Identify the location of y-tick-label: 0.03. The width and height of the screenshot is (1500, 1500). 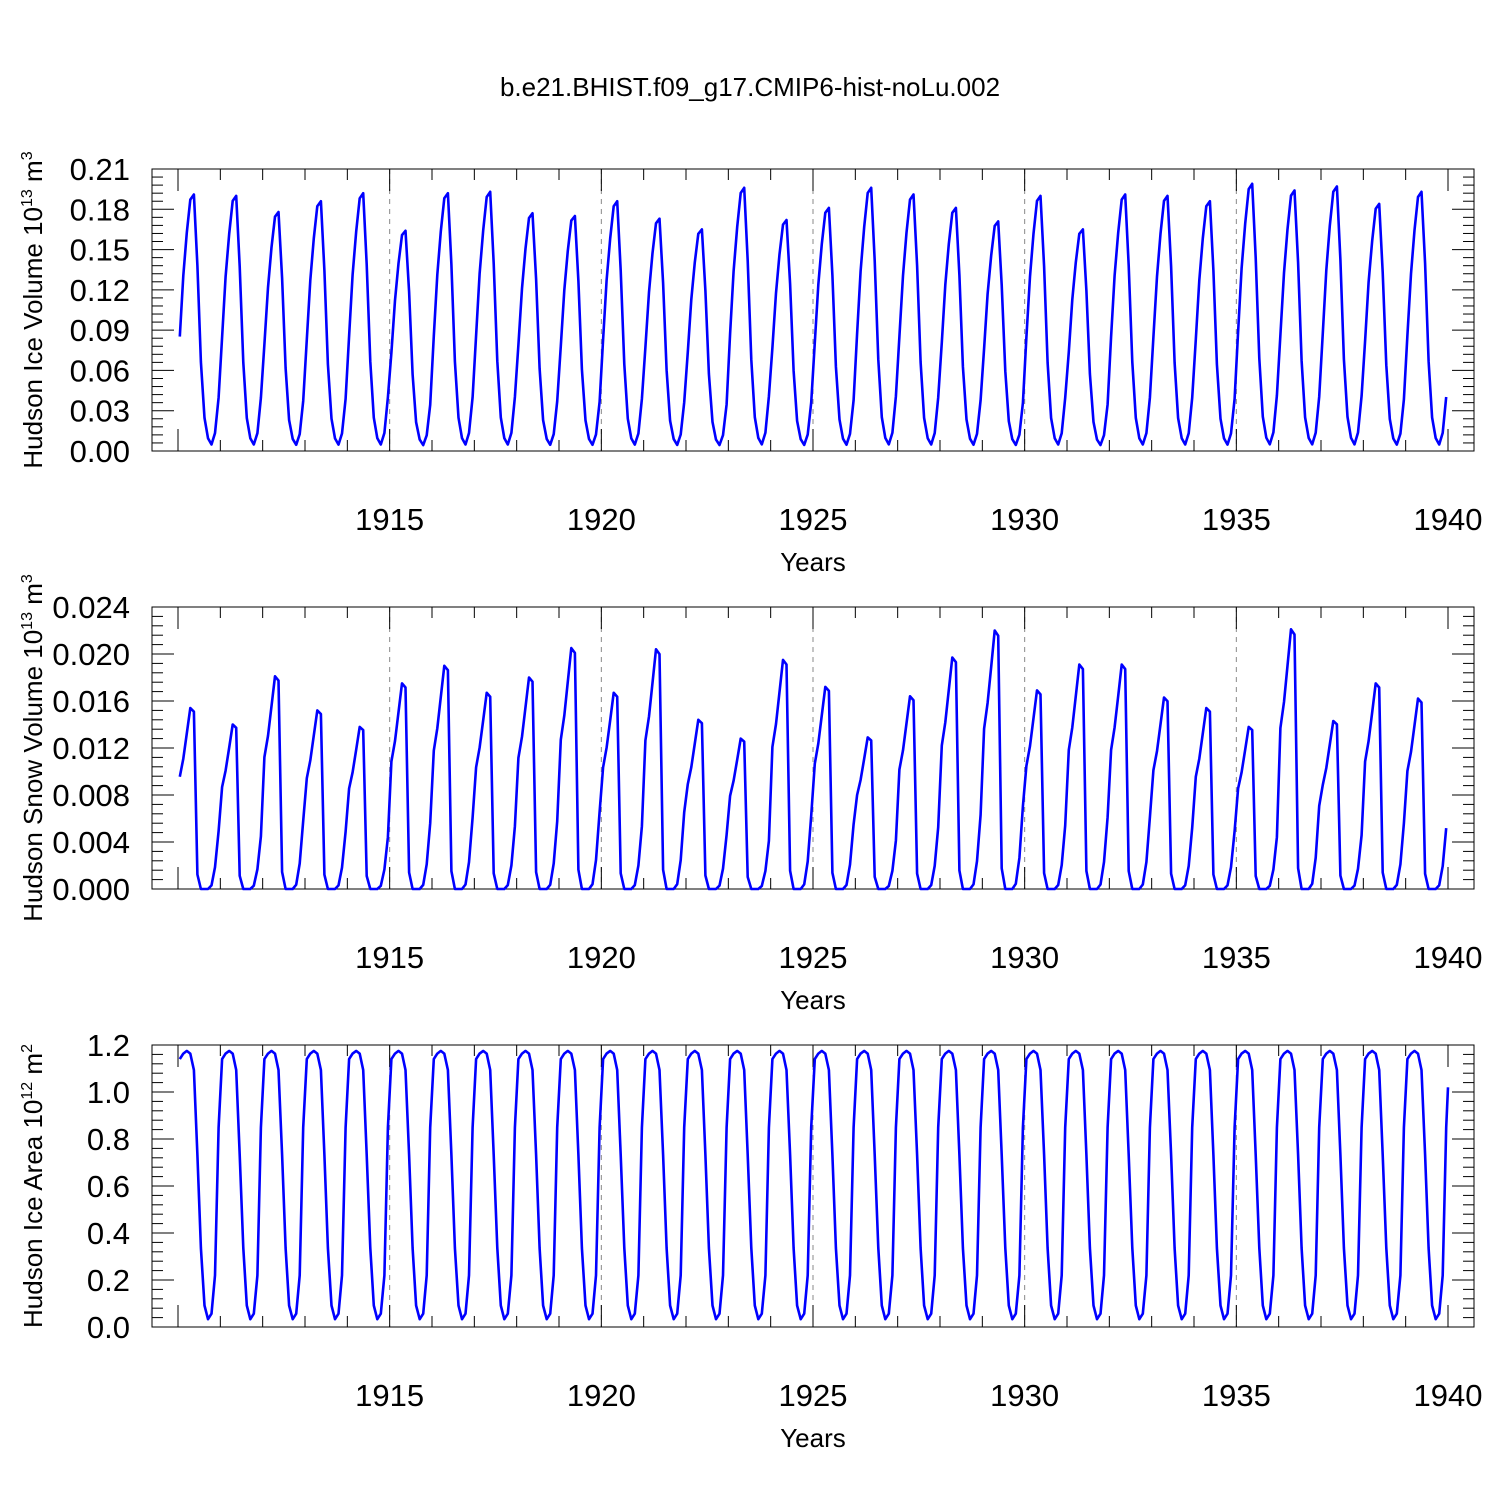
(100, 411).